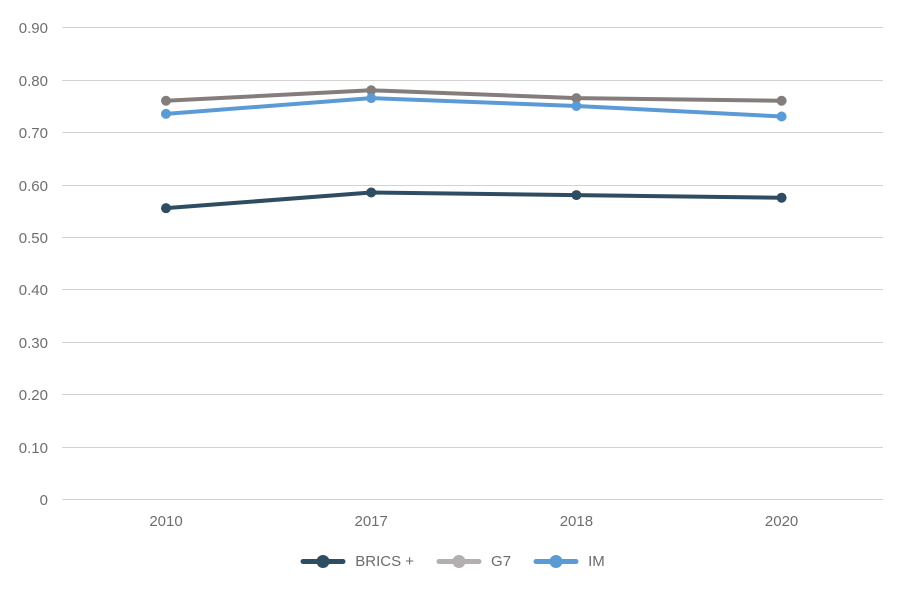  I want to click on chart-legend: BRICS + G7 IM, so click(452, 561).